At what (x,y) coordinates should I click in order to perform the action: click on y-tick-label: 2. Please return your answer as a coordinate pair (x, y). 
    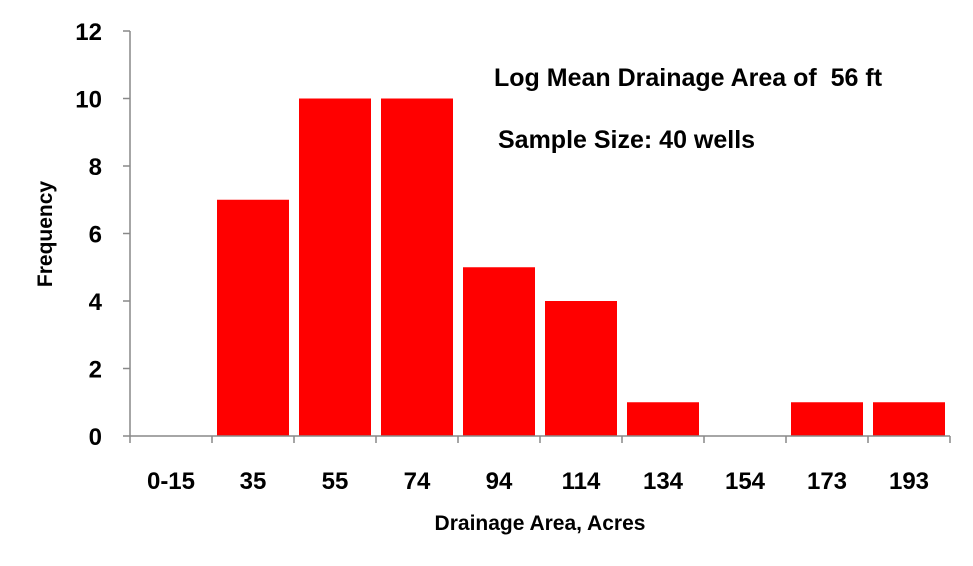
    Looking at the image, I should click on (95, 370).